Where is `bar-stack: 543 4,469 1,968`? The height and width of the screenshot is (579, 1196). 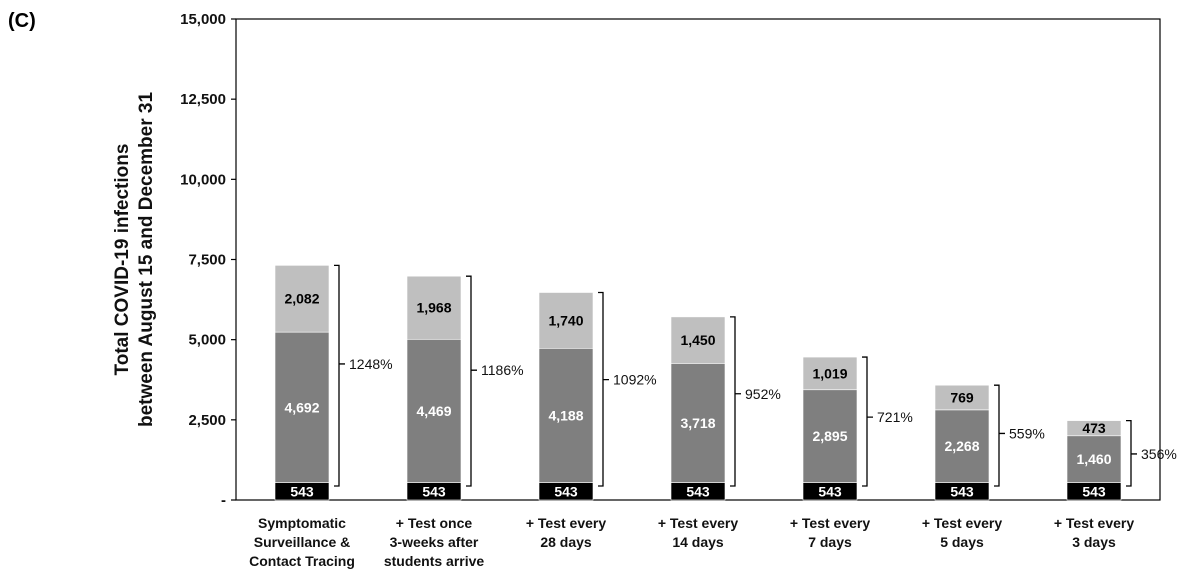 bar-stack: 543 4,469 1,968 is located at coordinates (434, 388).